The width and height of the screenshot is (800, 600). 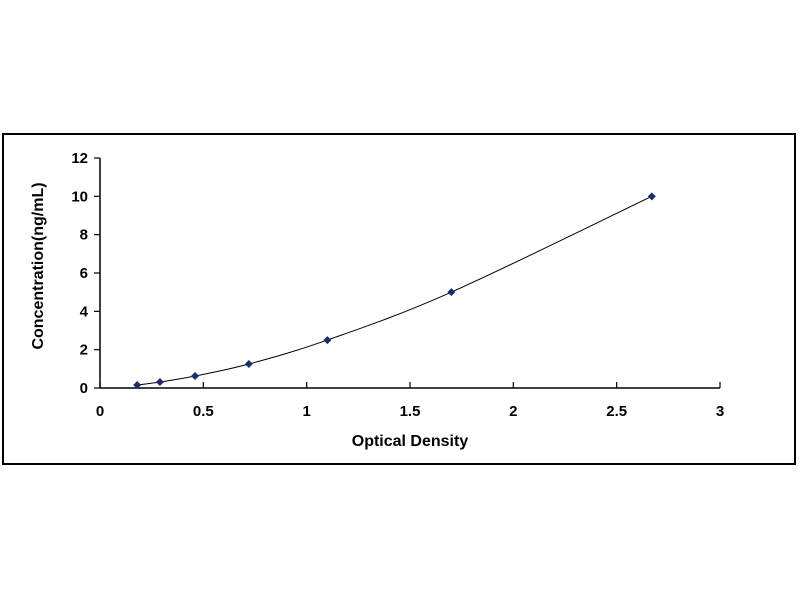 I want to click on x-tick-label: 3, so click(x=720, y=411).